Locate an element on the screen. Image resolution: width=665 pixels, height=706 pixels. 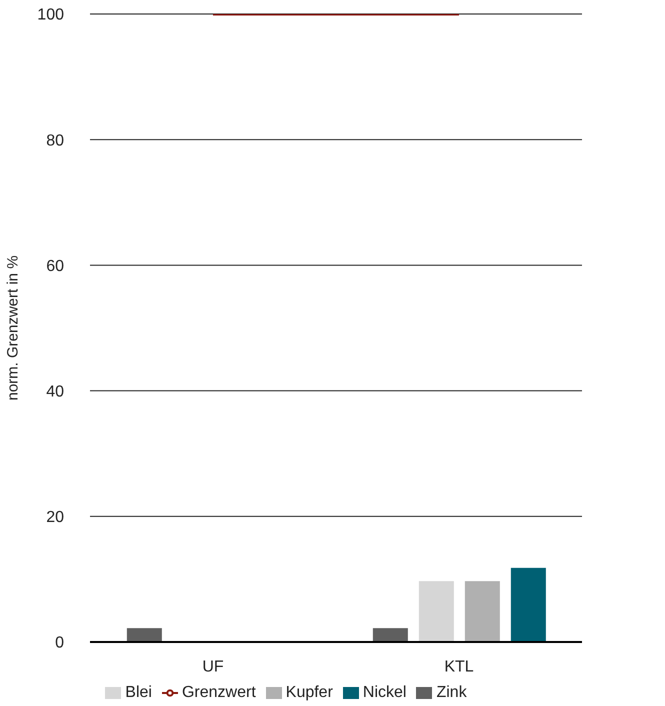
x-tick-label: KTL is located at coordinates (459, 667).